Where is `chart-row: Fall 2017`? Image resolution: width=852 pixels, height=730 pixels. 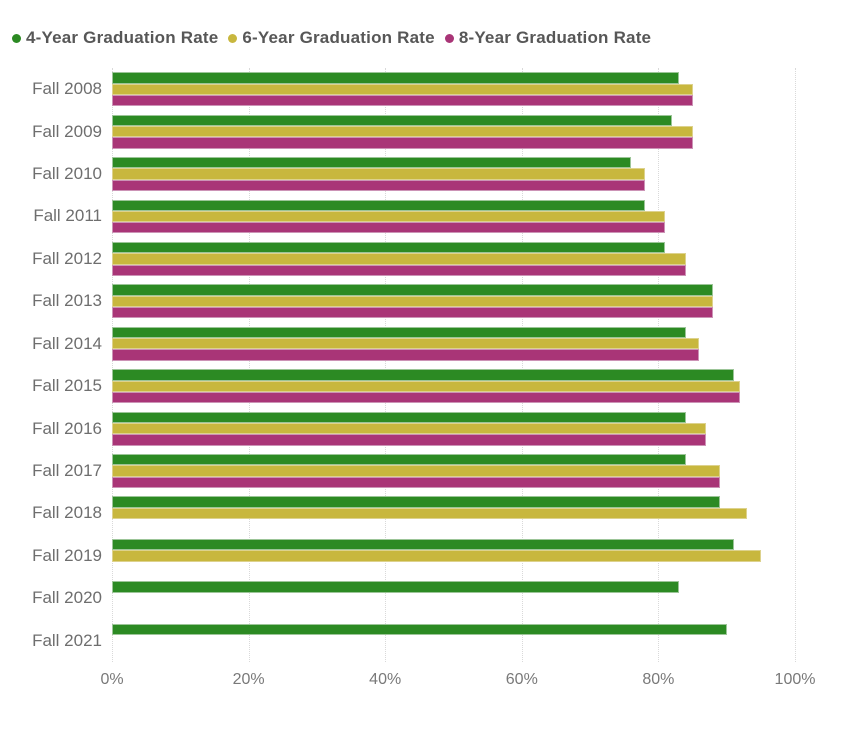
chart-row: Fall 2017 is located at coordinates (426, 471).